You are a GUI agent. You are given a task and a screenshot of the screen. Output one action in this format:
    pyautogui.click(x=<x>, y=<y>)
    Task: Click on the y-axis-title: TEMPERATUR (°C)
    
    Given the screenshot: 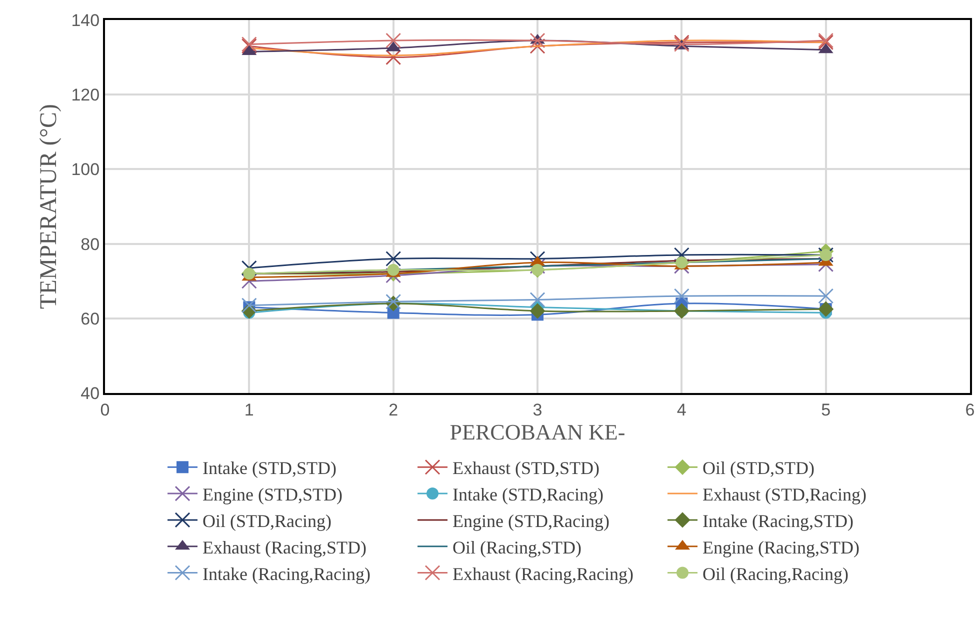 What is the action you would take?
    pyautogui.click(x=49, y=206)
    